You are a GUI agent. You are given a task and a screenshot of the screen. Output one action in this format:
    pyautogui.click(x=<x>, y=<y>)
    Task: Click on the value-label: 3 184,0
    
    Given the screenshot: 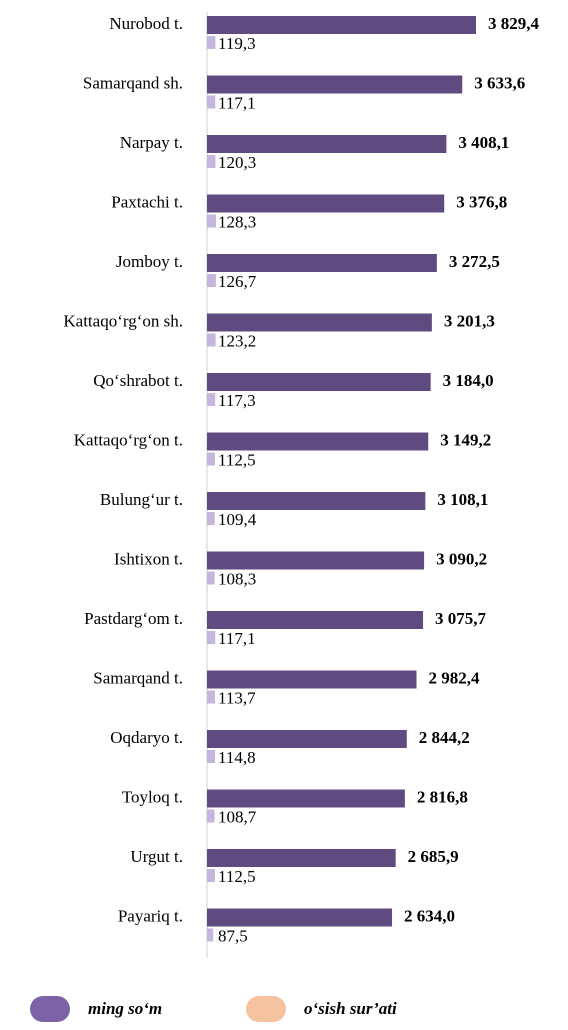 What is the action you would take?
    pyautogui.click(x=468, y=380)
    